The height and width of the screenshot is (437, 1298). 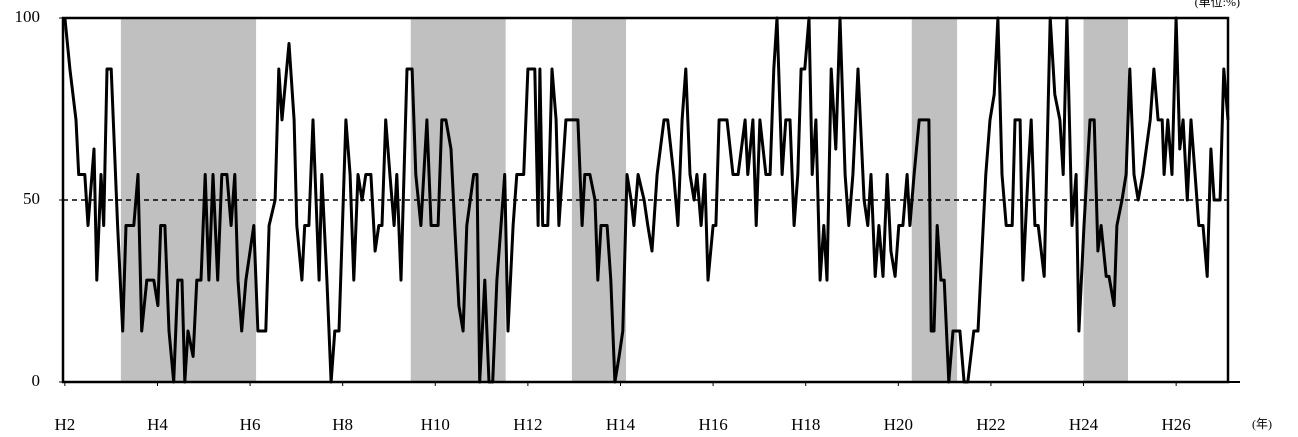 What do you see at coordinates (1217, 4) in the screenshot?
I see `unit-label: (単位:%)` at bounding box center [1217, 4].